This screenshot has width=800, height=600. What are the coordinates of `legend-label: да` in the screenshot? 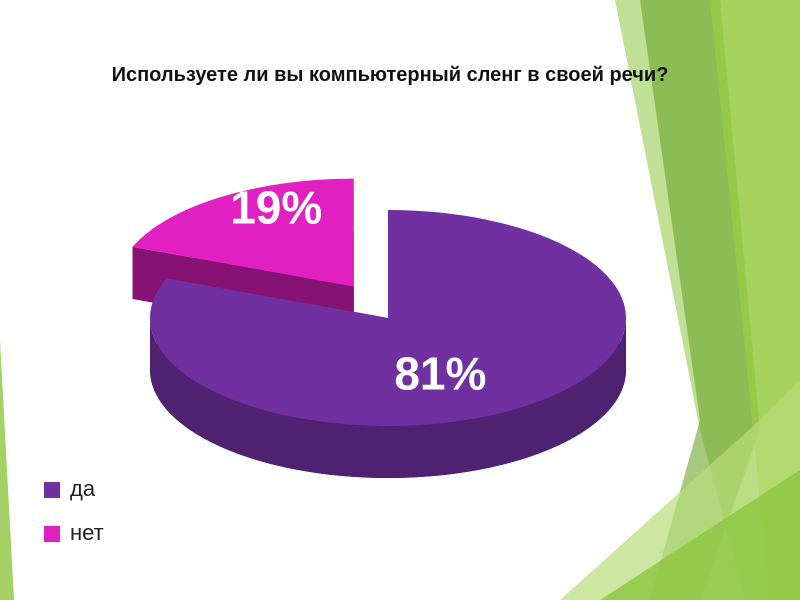 It's located at (83, 488).